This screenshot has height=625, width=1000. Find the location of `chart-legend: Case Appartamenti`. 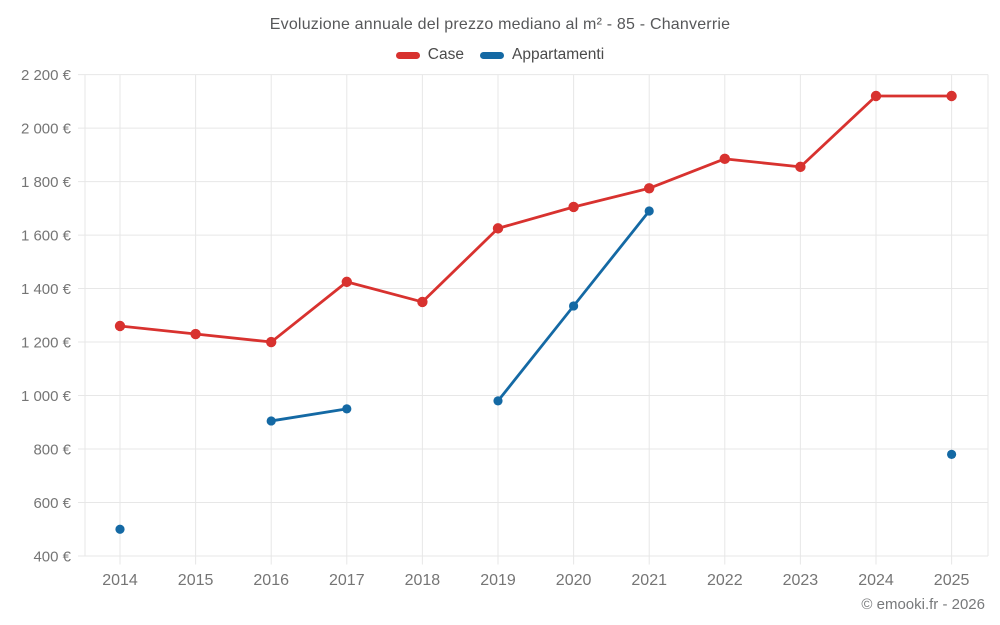

chart-legend: Case Appartamenti is located at coordinates (500, 55).